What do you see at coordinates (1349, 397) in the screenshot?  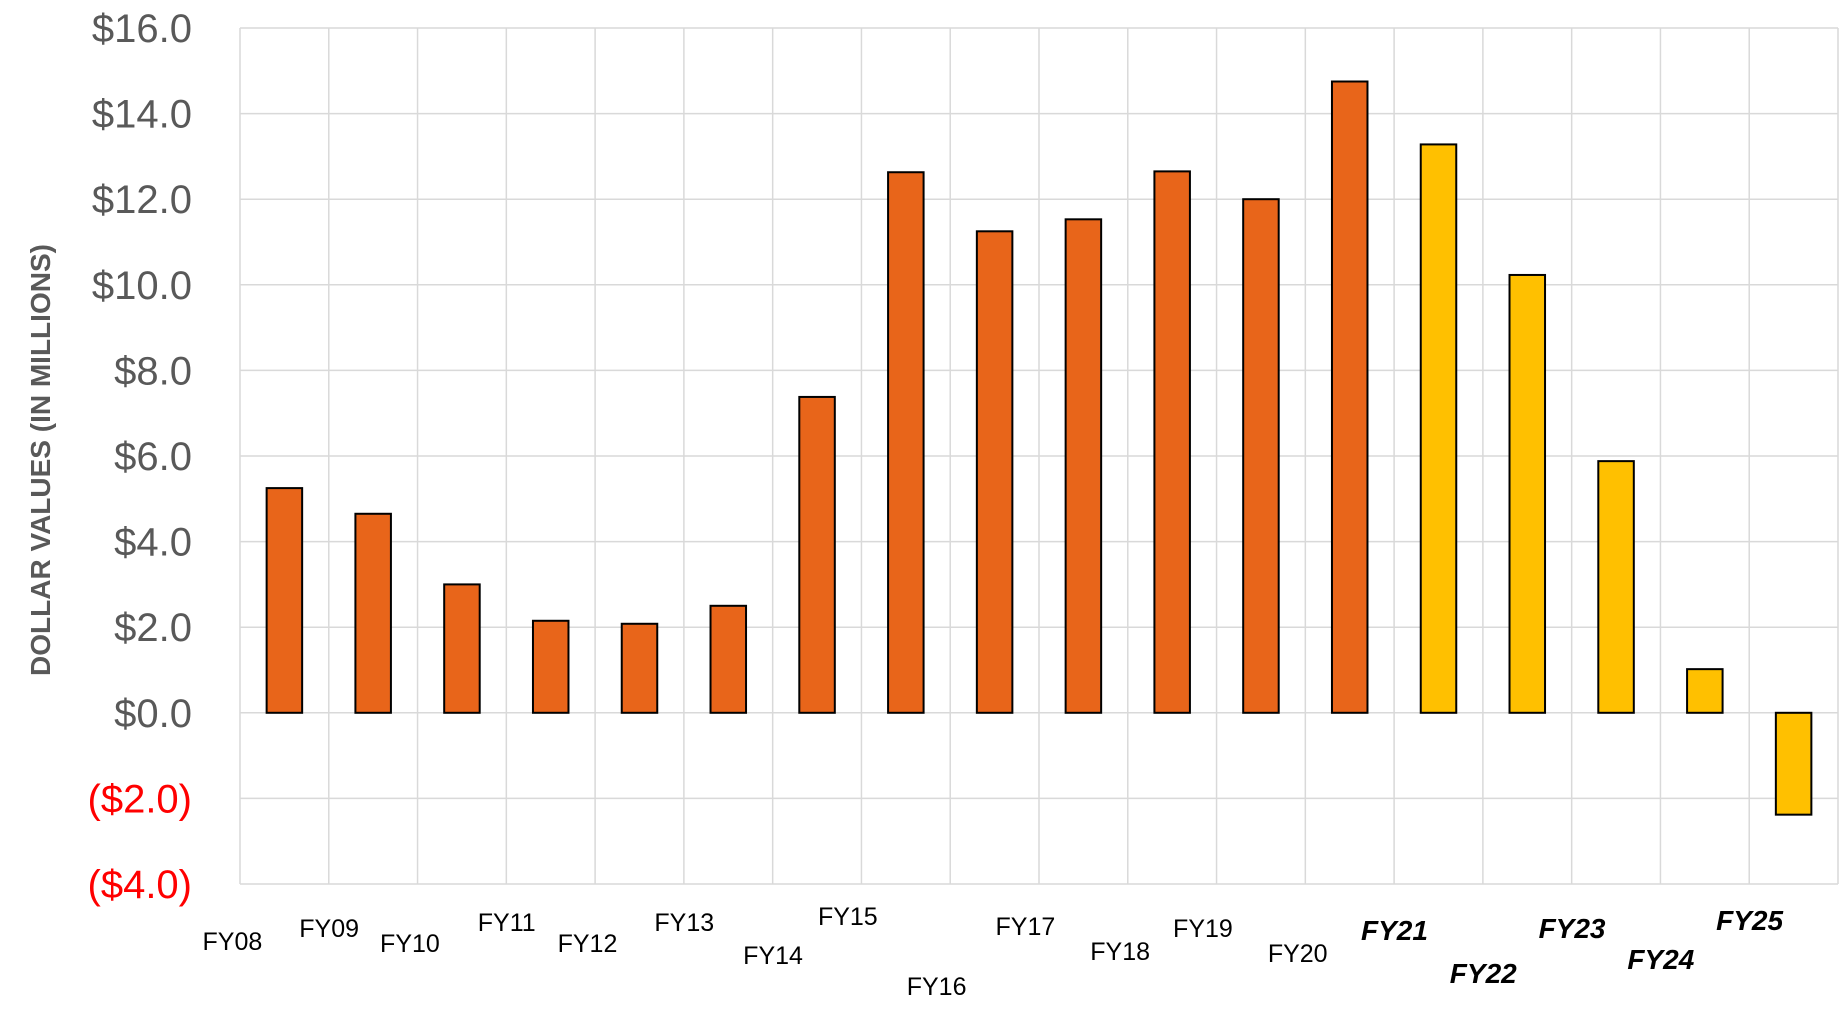 I see `bar-fy20` at bounding box center [1349, 397].